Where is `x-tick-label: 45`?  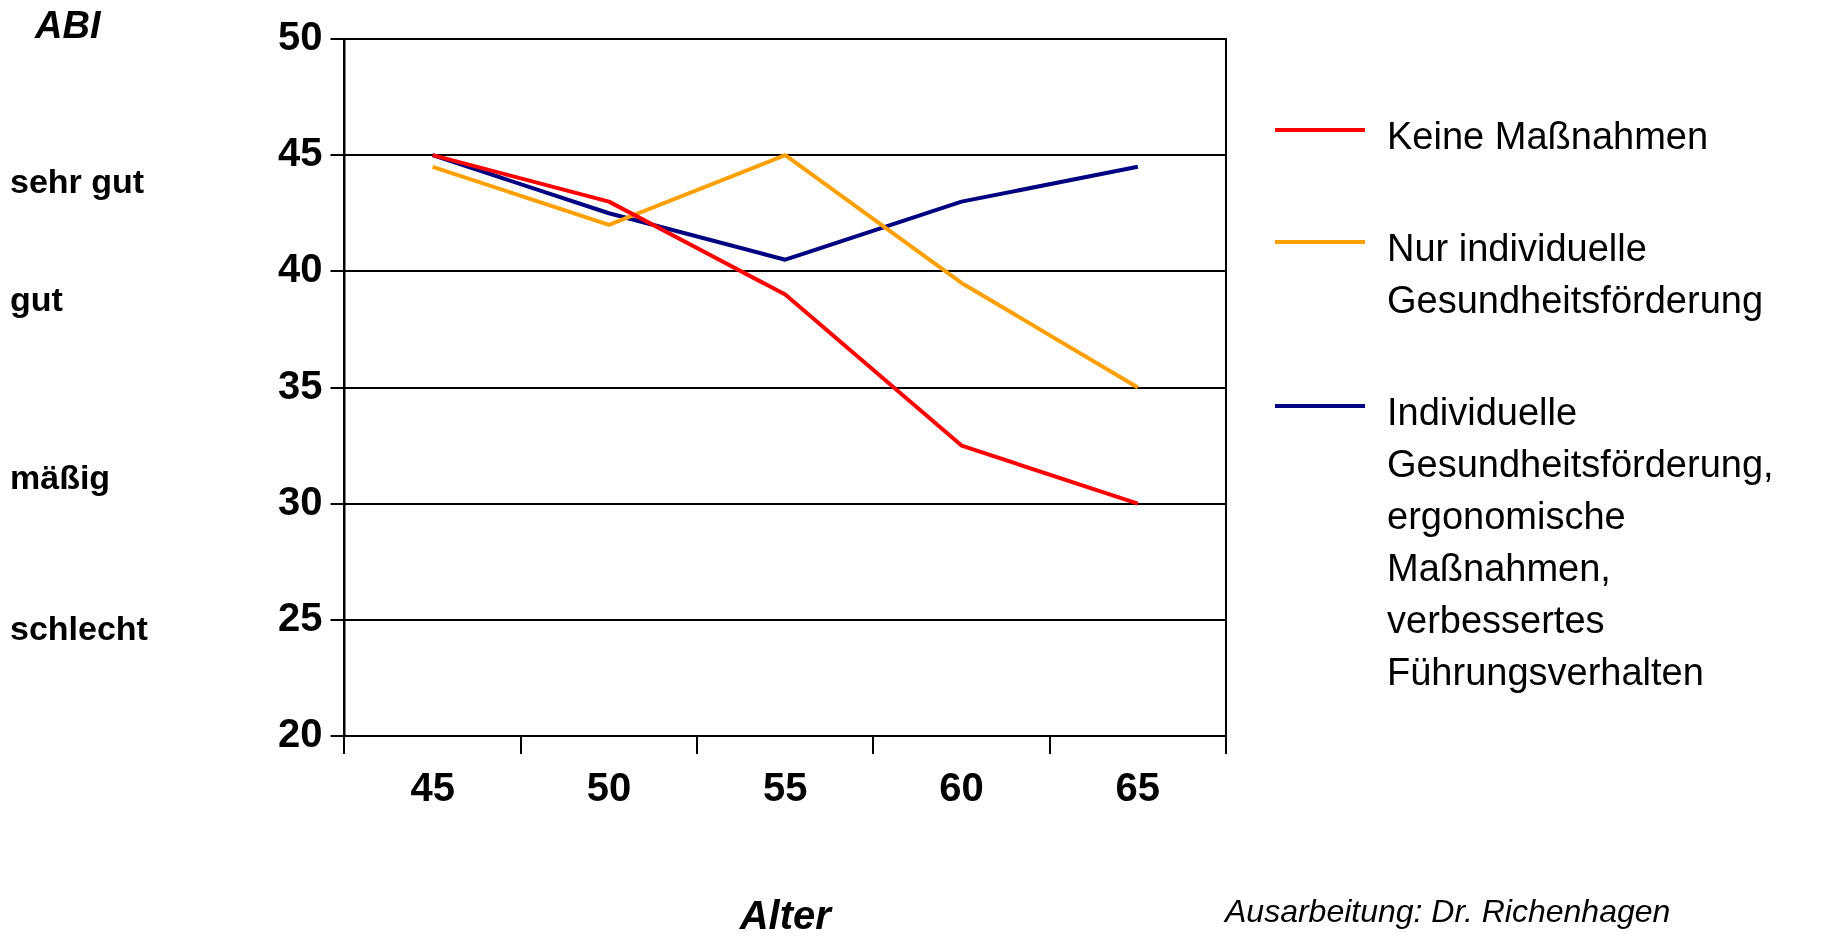 x-tick-label: 45 is located at coordinates (432, 787).